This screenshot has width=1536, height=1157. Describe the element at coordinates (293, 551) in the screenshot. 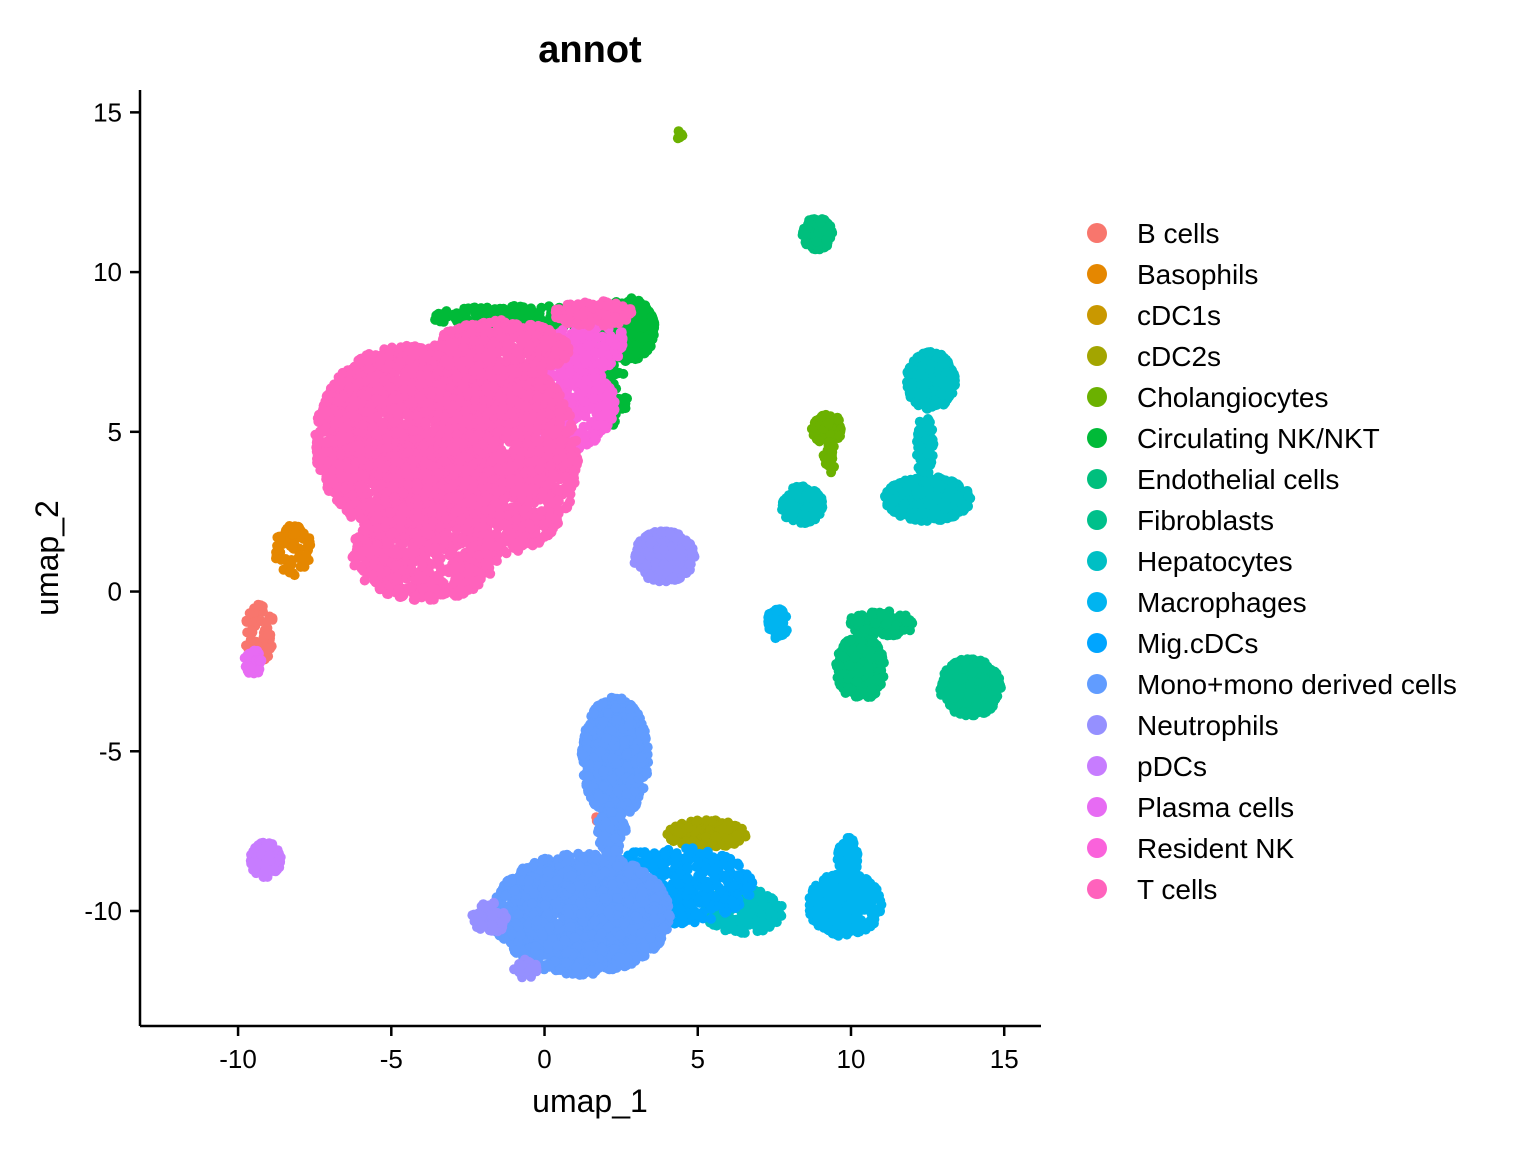

I see `series-basophils` at that location.